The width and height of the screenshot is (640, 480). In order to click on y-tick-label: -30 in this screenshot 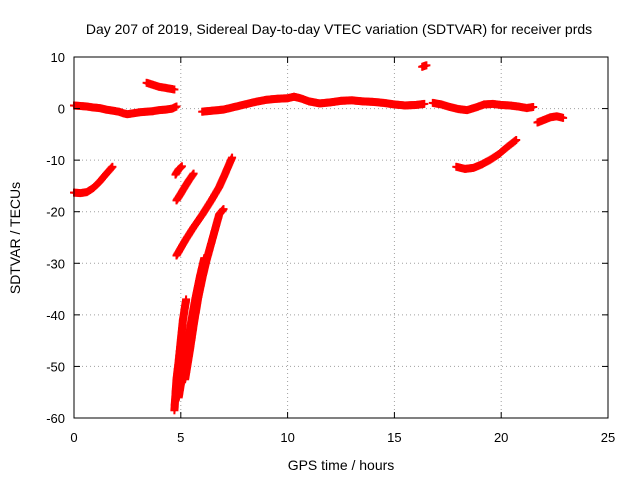, I will do `click(55, 263)`.